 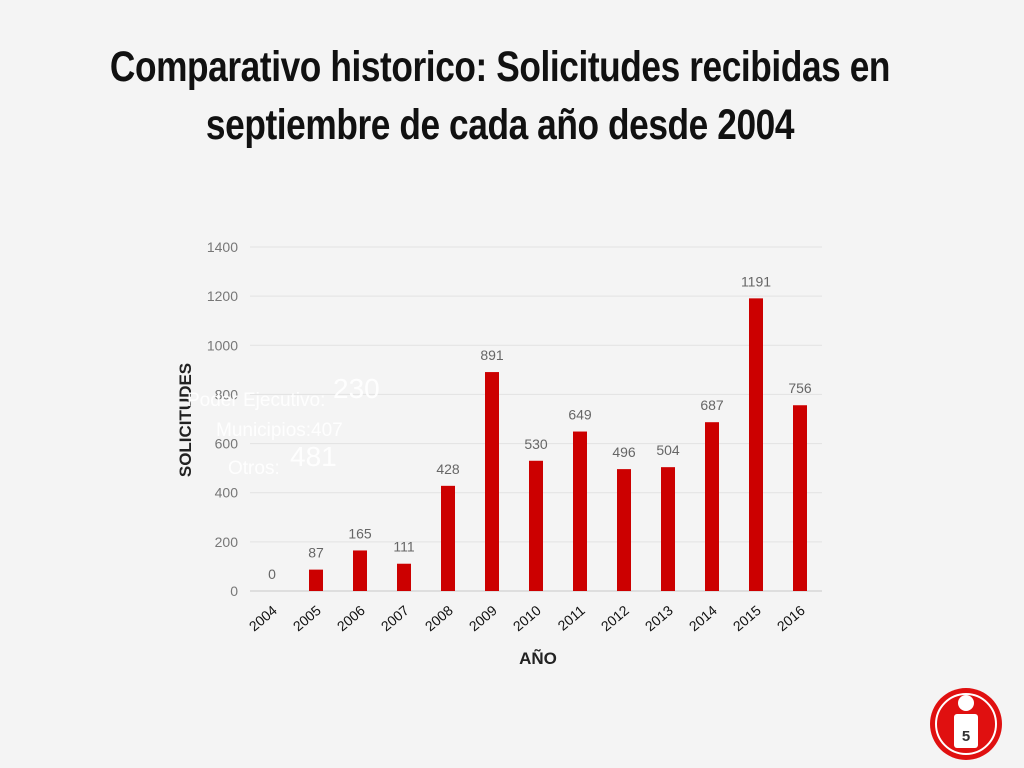 I want to click on x-tick-label-2010: 2010, so click(x=527, y=618).